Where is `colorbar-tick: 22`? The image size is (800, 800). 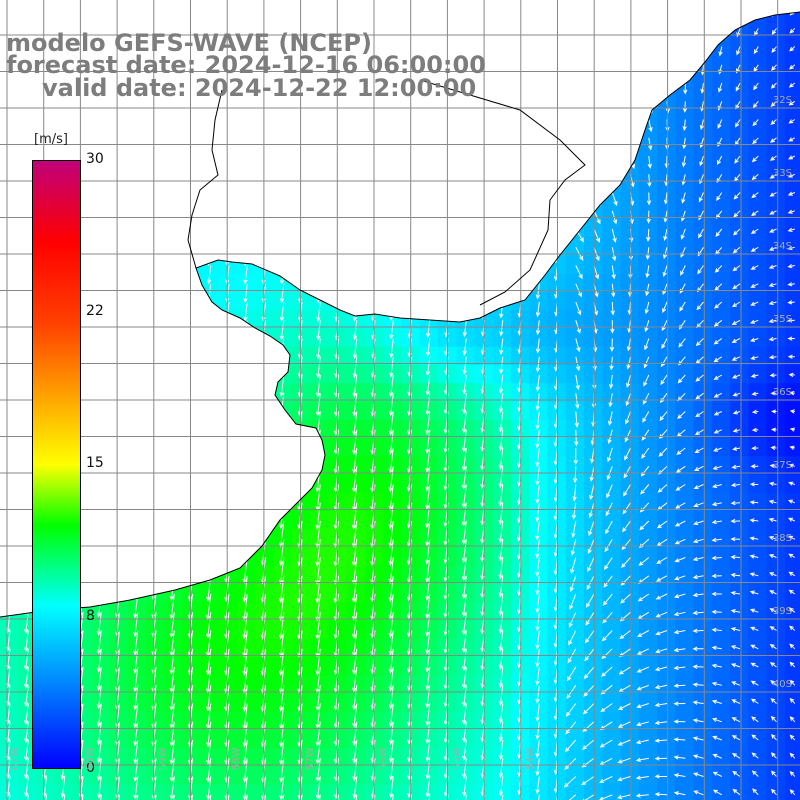
colorbar-tick: 22 is located at coordinates (95, 311).